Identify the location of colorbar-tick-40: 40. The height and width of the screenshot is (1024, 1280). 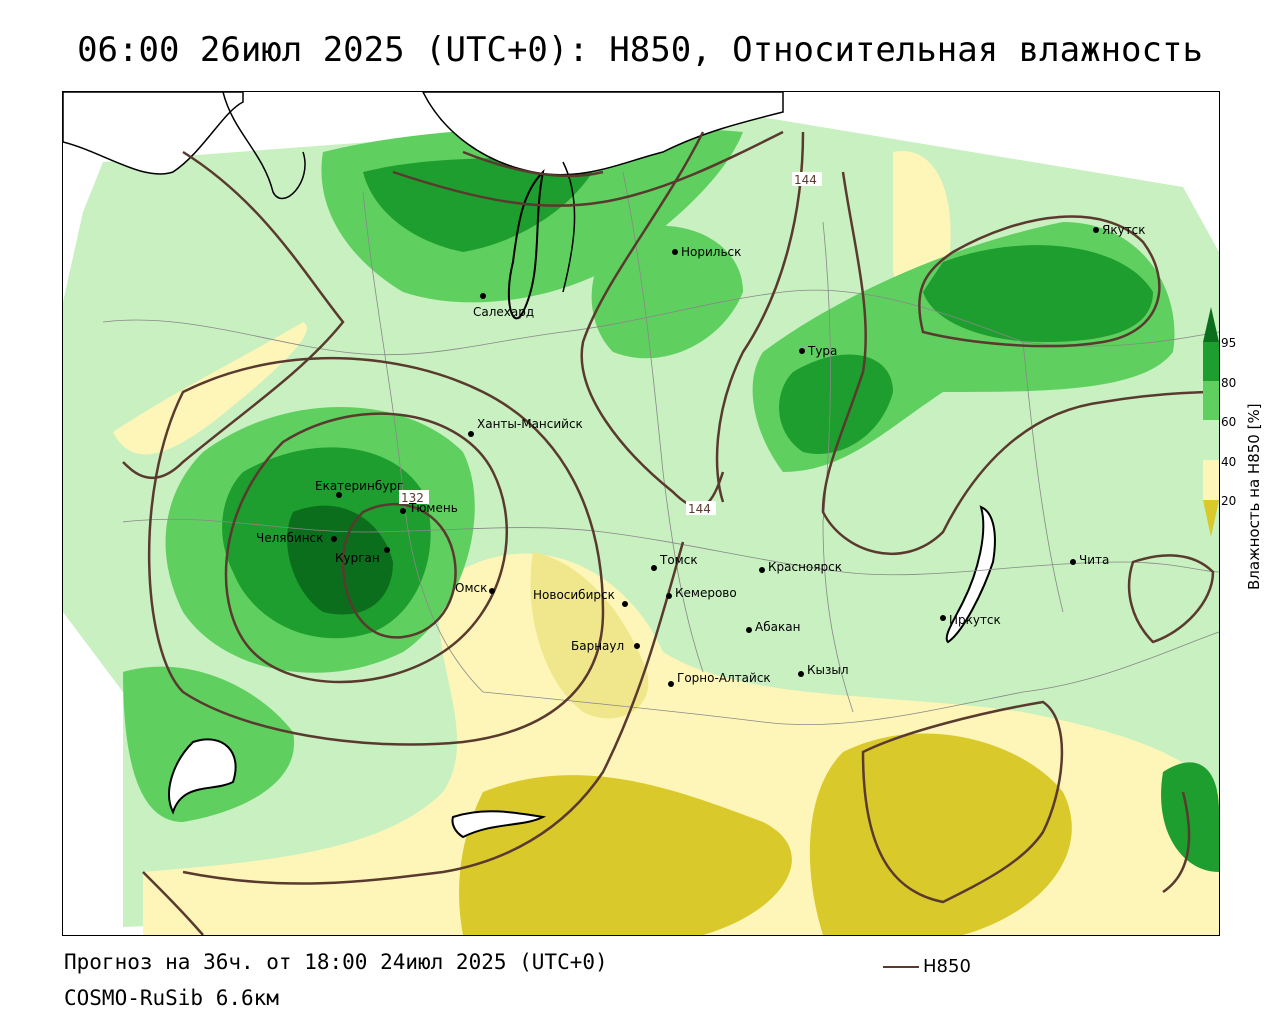
(1229, 462).